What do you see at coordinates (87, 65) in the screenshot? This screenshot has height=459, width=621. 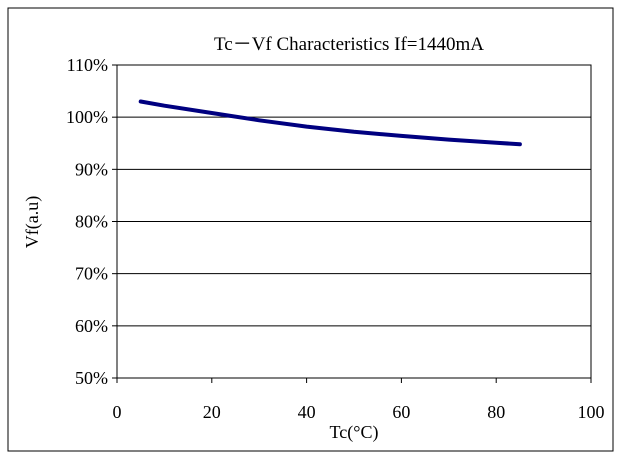 I see `y-tick-label: 110%` at bounding box center [87, 65].